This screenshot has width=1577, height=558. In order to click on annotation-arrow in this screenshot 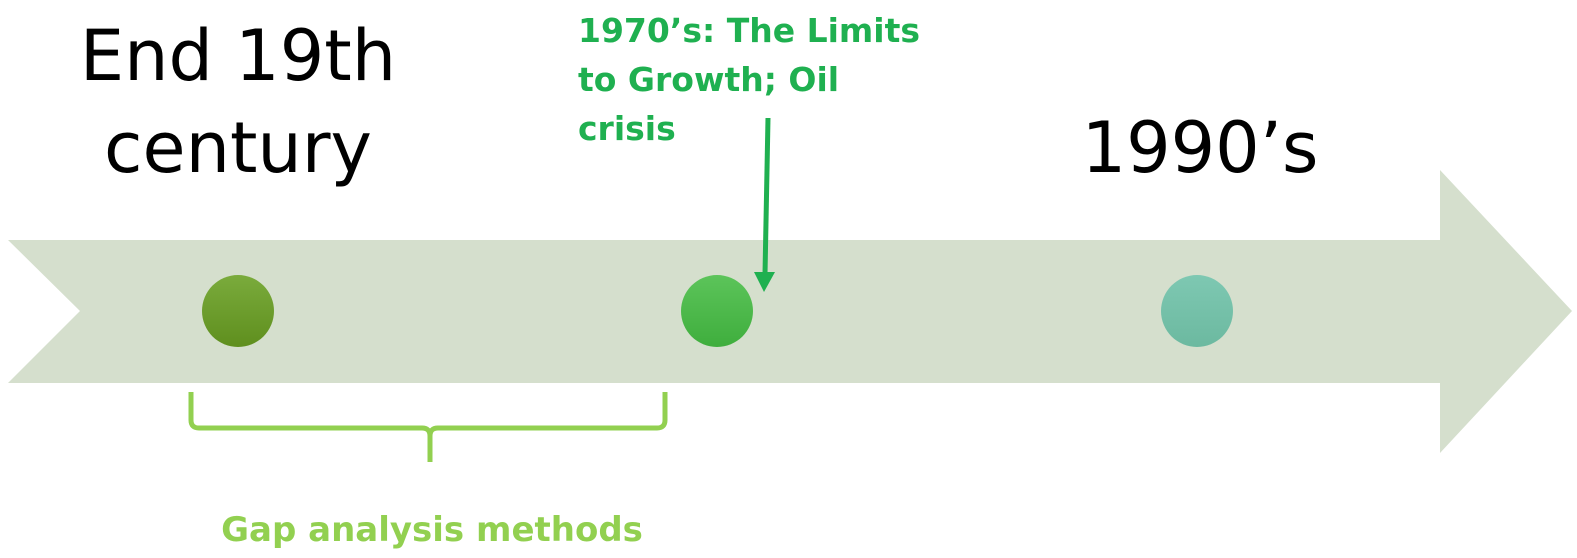, I will do `click(766, 196)`.